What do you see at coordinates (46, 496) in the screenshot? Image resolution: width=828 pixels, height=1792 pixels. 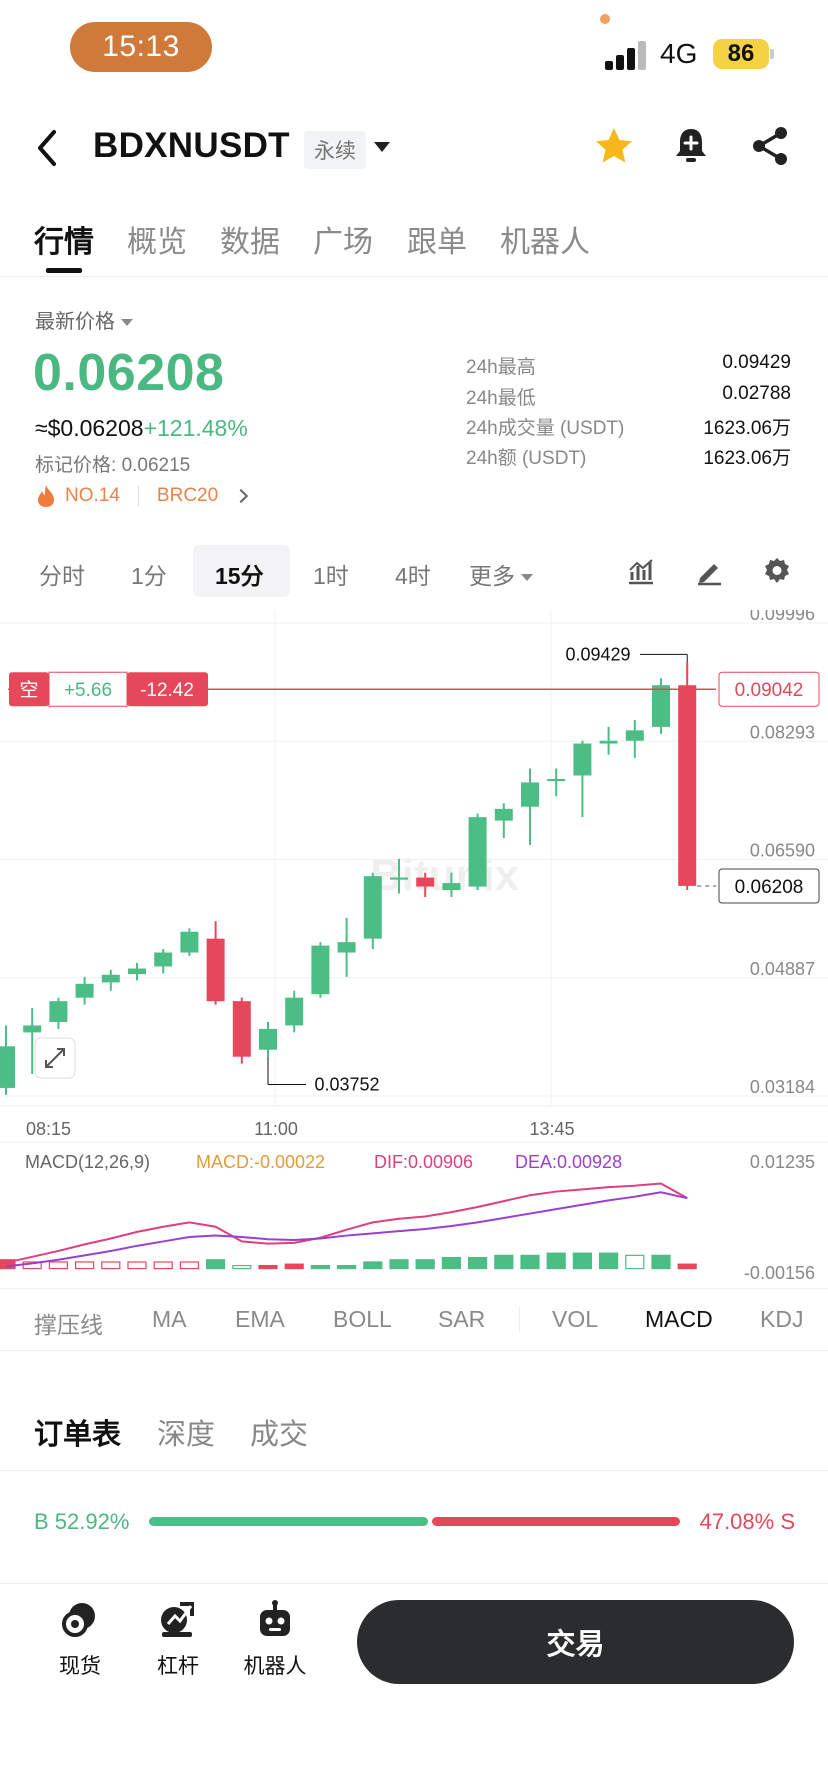 I see `flame-icon` at bounding box center [46, 496].